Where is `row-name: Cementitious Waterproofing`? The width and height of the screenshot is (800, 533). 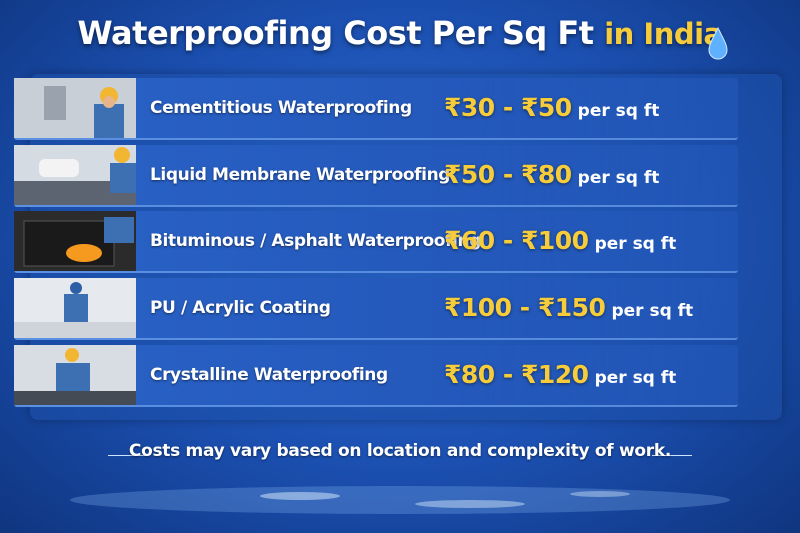
row-name: Cementitious Waterproofing is located at coordinates (281, 108).